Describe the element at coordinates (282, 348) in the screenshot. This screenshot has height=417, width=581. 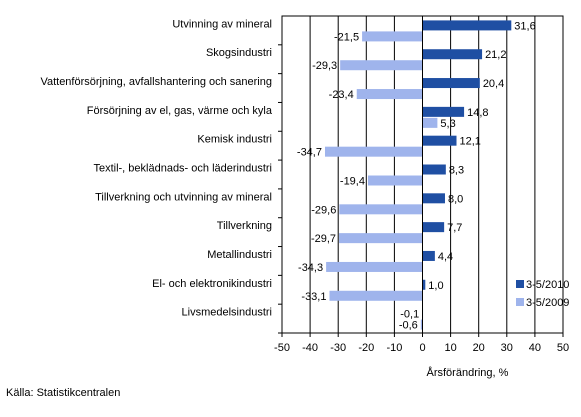
I see `x-tick-label: -50` at that location.